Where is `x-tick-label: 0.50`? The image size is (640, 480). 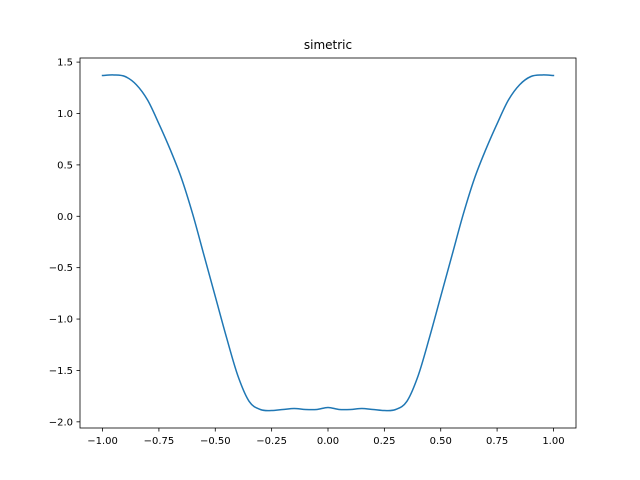
x-tick-label: 0.50 is located at coordinates (441, 441).